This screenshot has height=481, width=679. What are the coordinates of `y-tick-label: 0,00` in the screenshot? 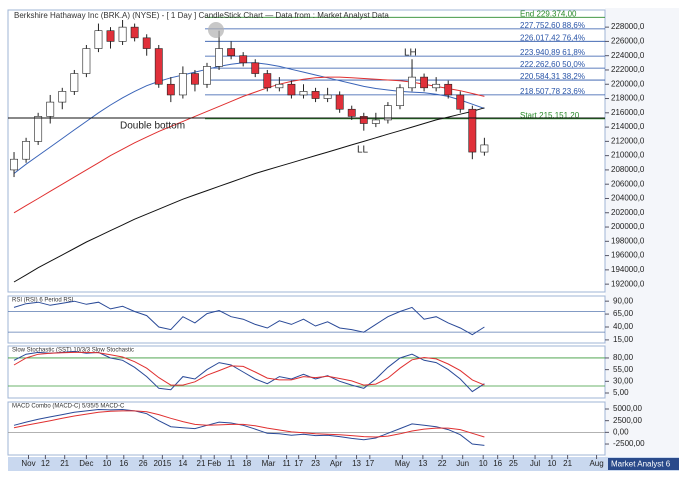 It's located at (621, 431).